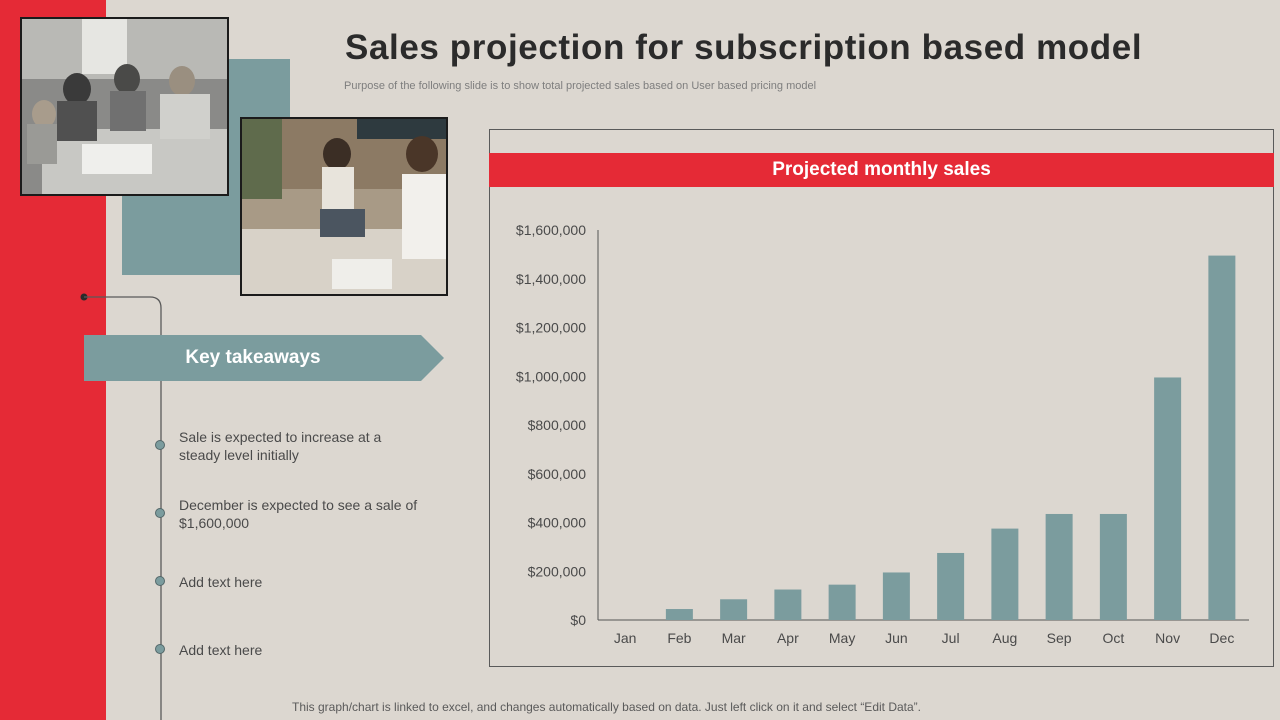 Image resolution: width=1280 pixels, height=720 pixels. I want to click on y-tick-label: $1,200,000, so click(551, 328).